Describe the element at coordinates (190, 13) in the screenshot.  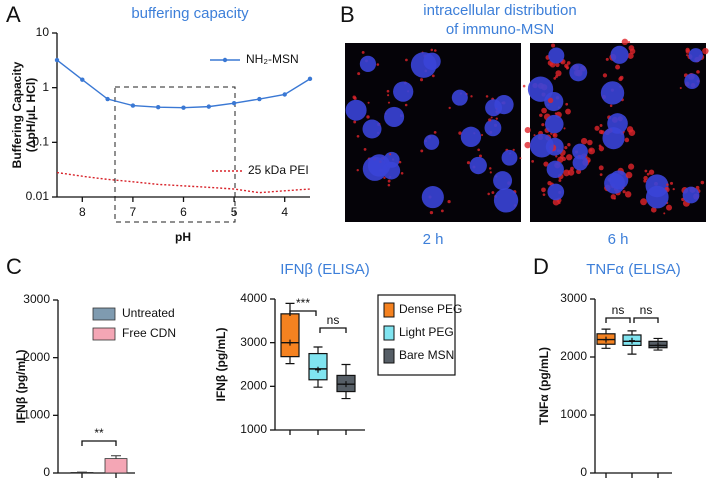
I see `chart-title: buffering capacity` at that location.